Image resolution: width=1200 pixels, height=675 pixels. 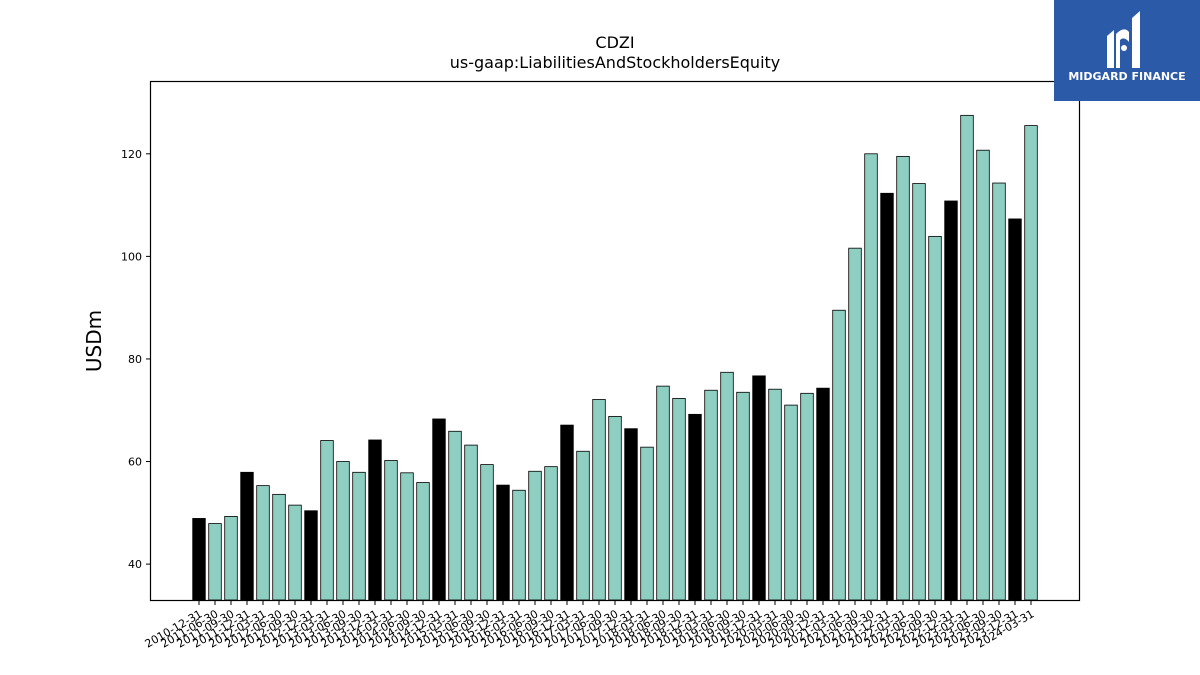 I want to click on brand-logo: MIDGARD FINANCE, so click(x=1127, y=50).